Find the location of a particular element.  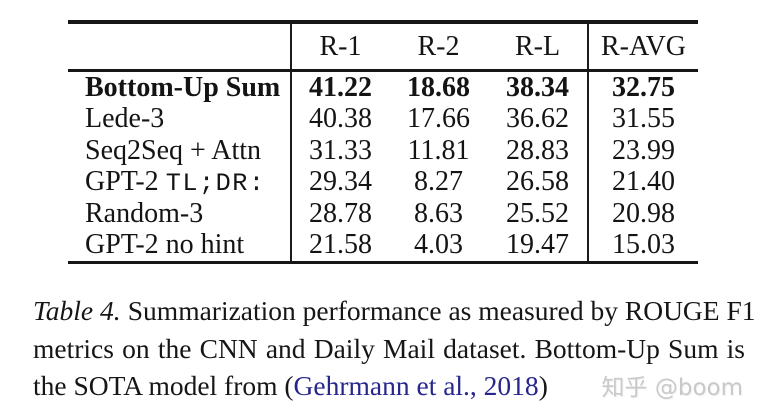

cell-ravg: 21.40 is located at coordinates (642, 182).